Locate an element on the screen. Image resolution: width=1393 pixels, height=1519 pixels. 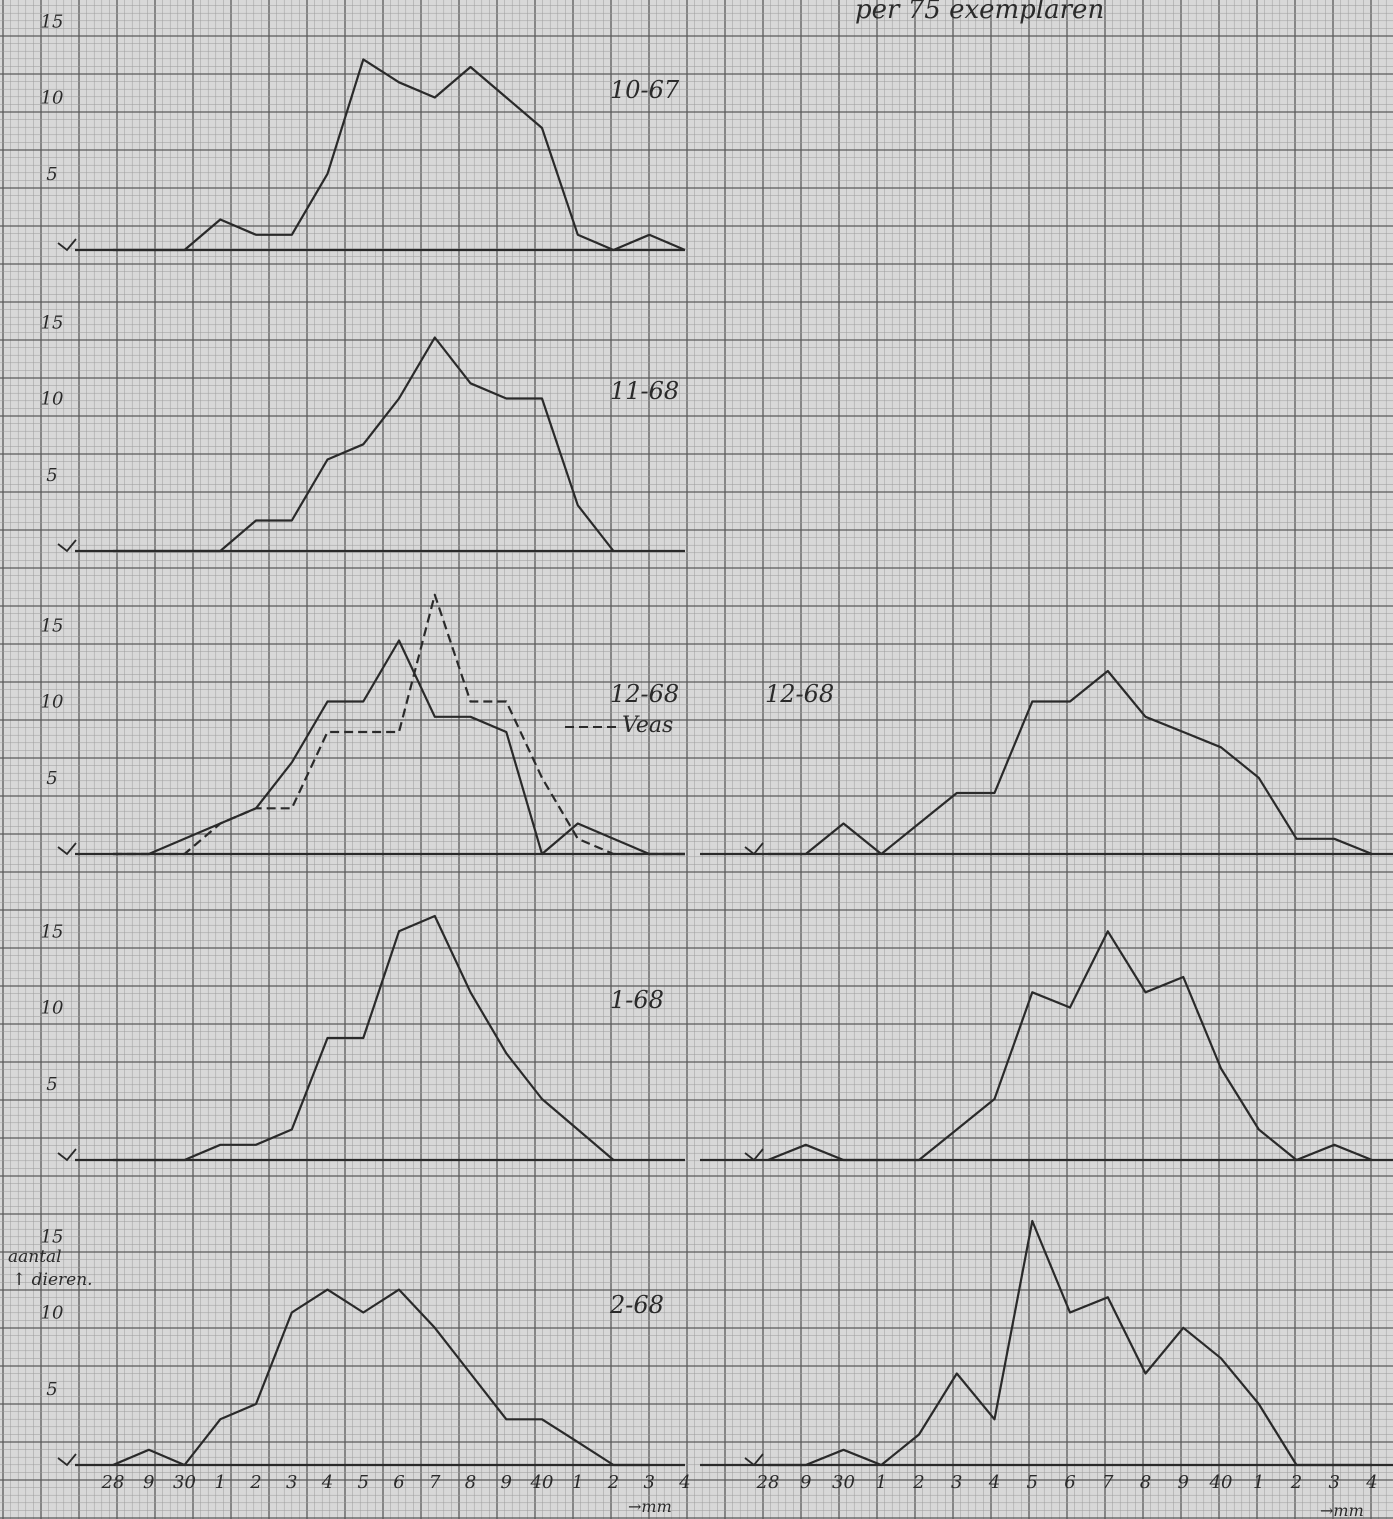
legend-label: Veas is located at coordinates (647, 725).